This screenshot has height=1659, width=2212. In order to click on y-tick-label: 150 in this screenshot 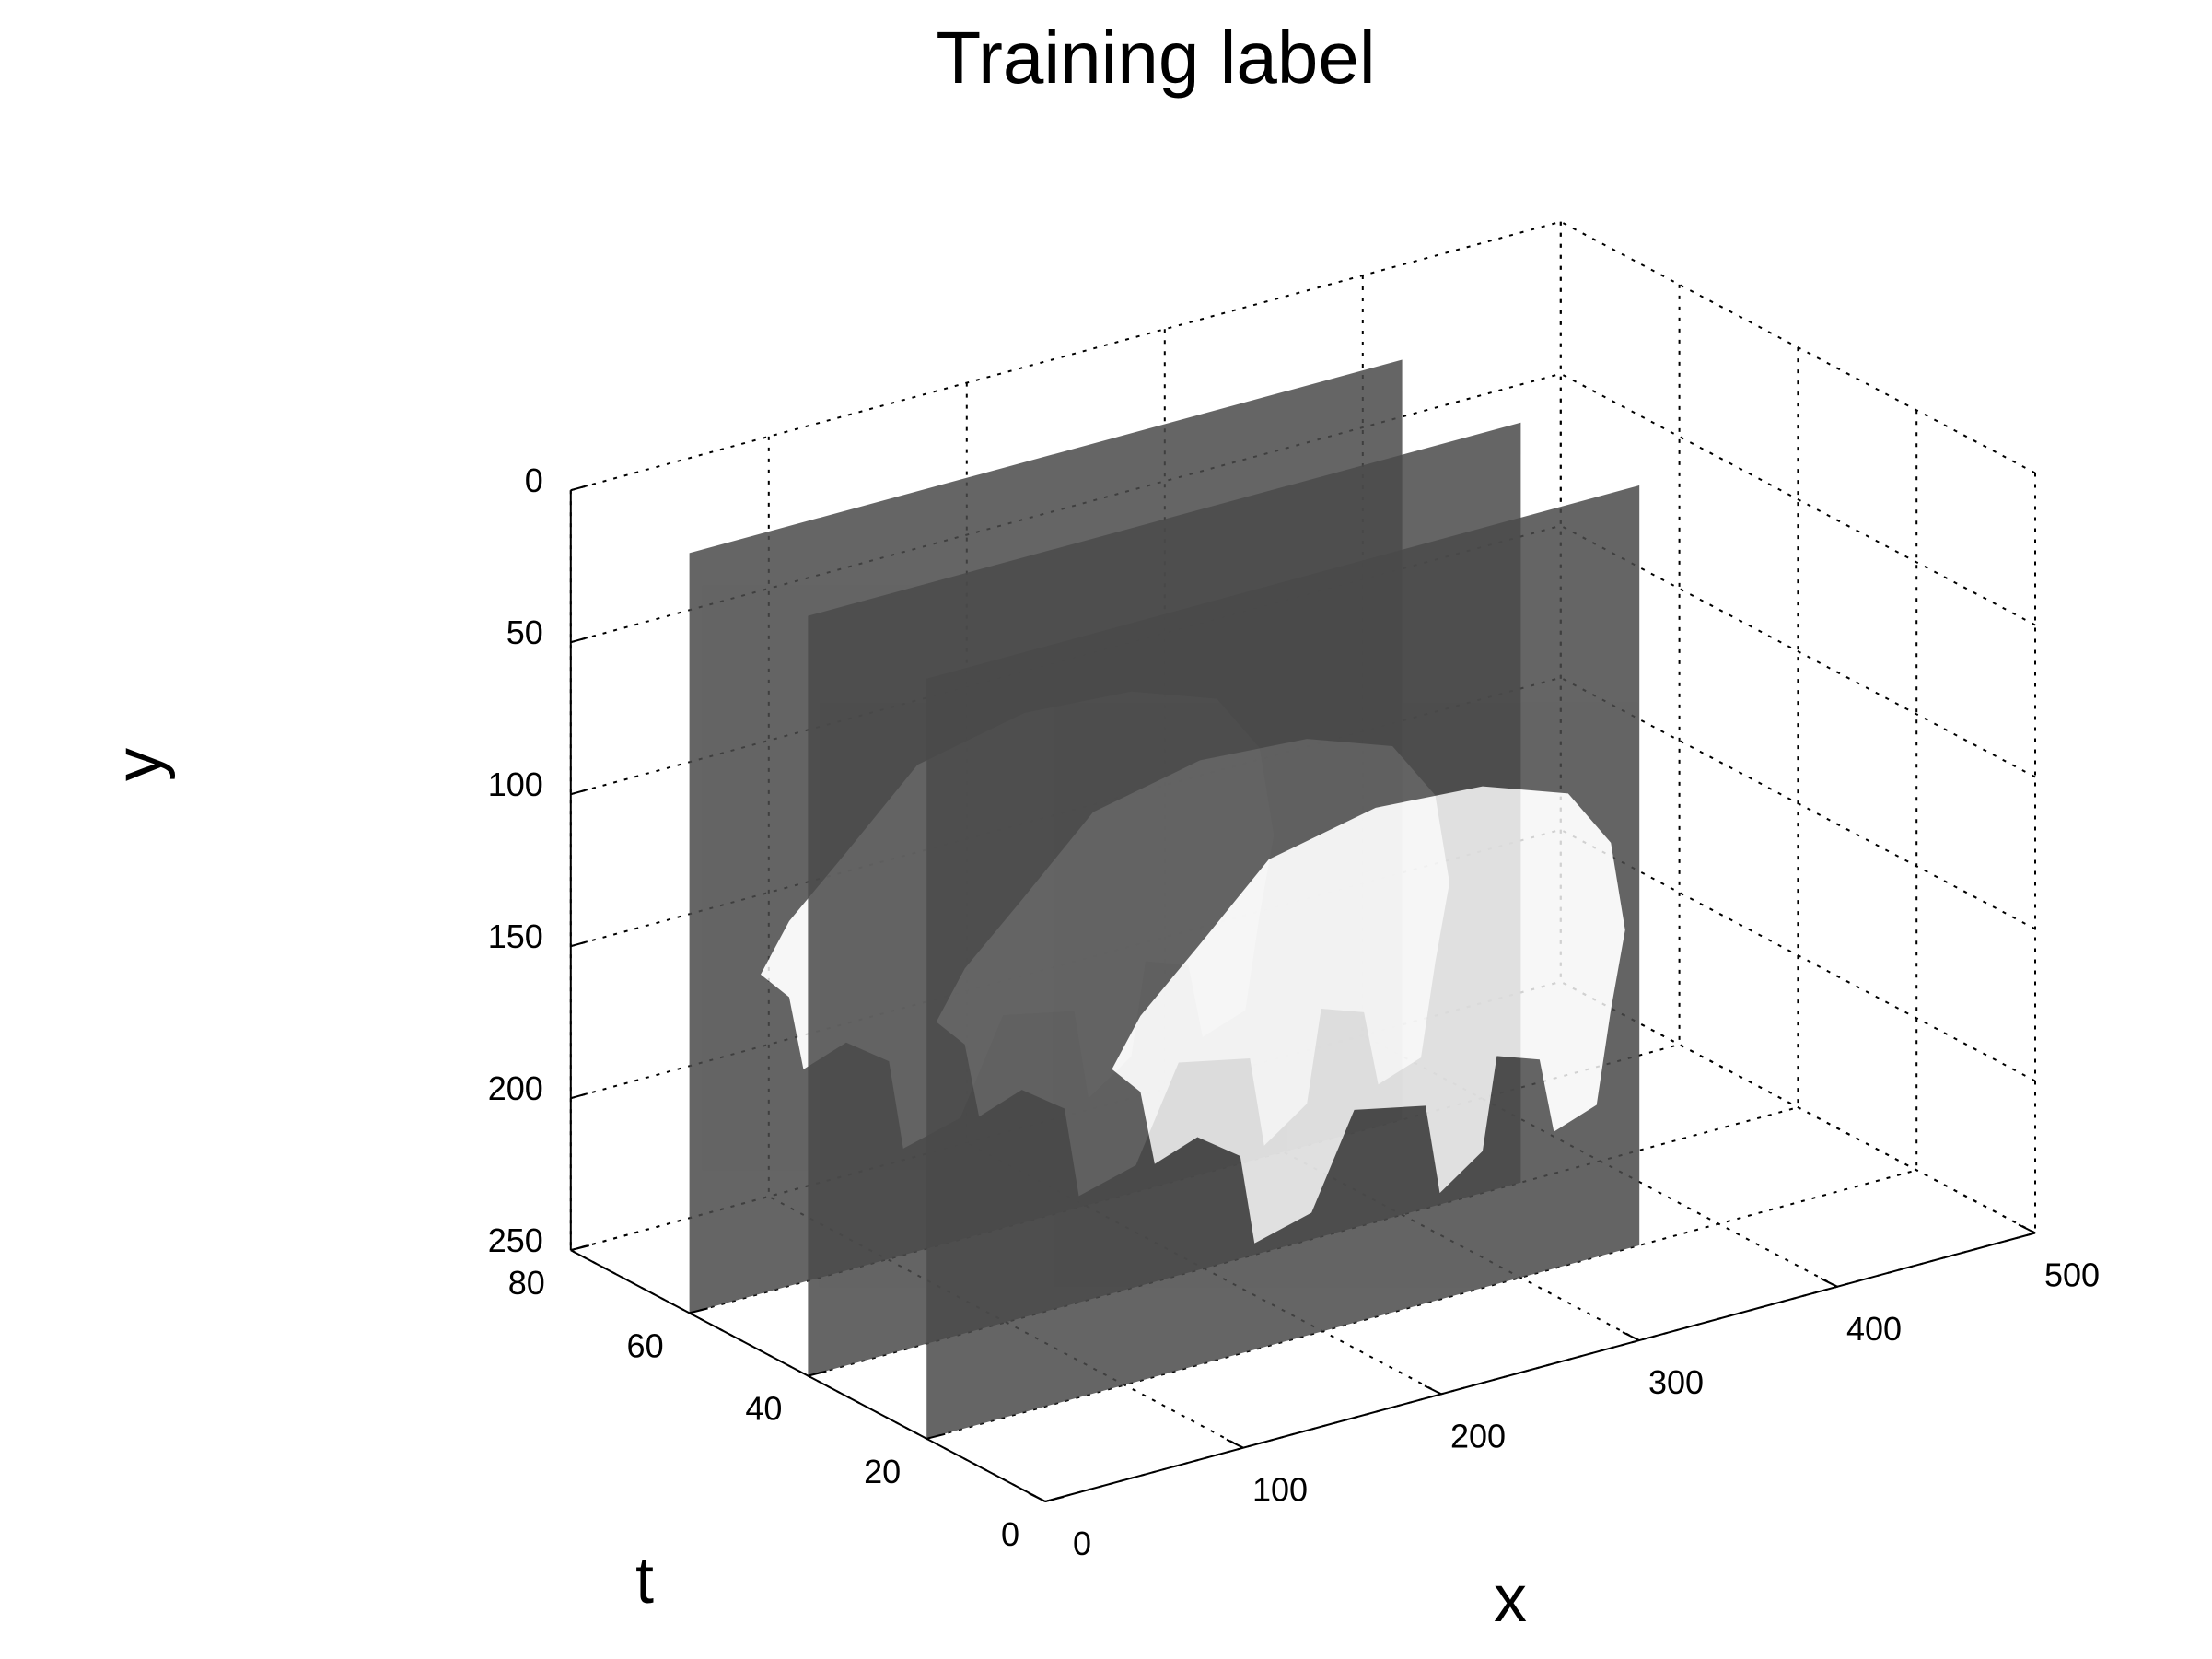, I will do `click(516, 936)`.